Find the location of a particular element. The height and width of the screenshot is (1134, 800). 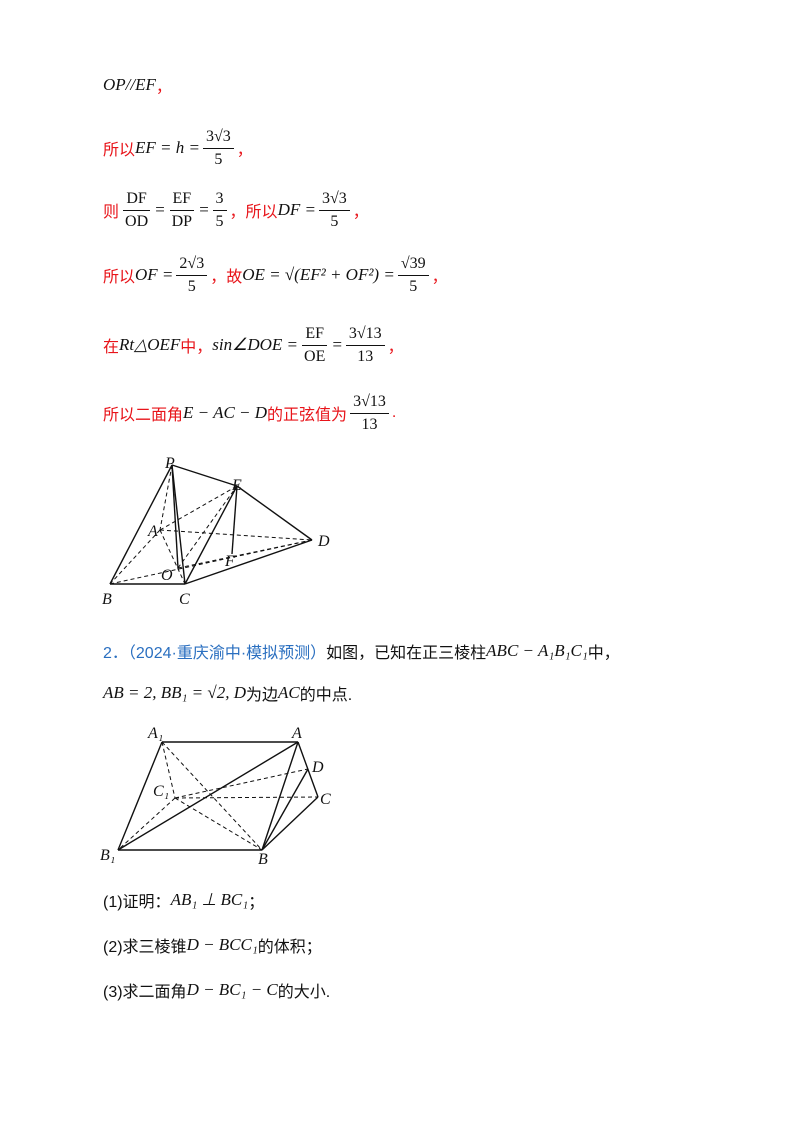

numerator: √39 is located at coordinates (413, 264).